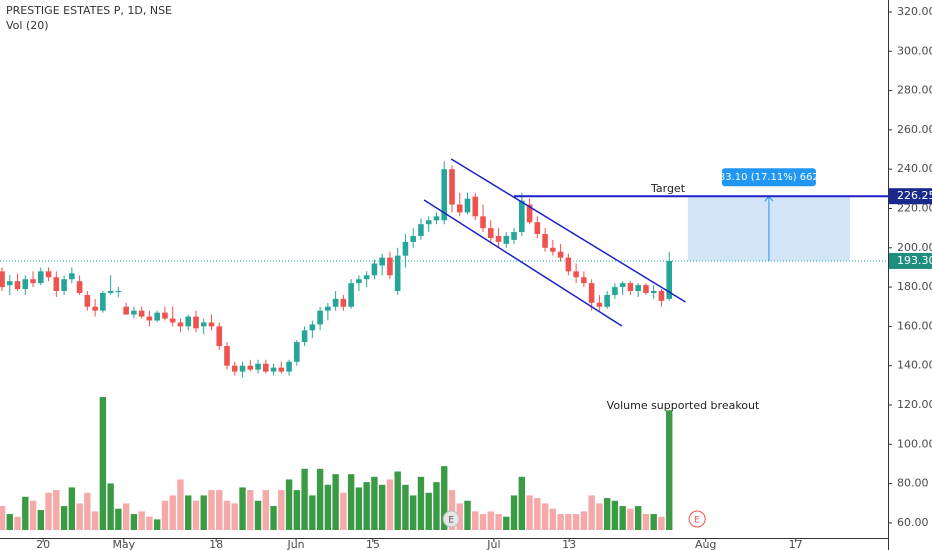 The height and width of the screenshot is (550, 932). What do you see at coordinates (705, 544) in the screenshot?
I see `x-tick-label: Aug` at bounding box center [705, 544].